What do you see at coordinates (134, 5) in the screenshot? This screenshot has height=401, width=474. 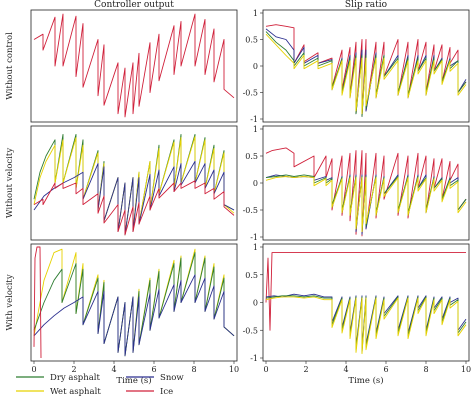 I see `column-title: Controller output` at bounding box center [134, 5].